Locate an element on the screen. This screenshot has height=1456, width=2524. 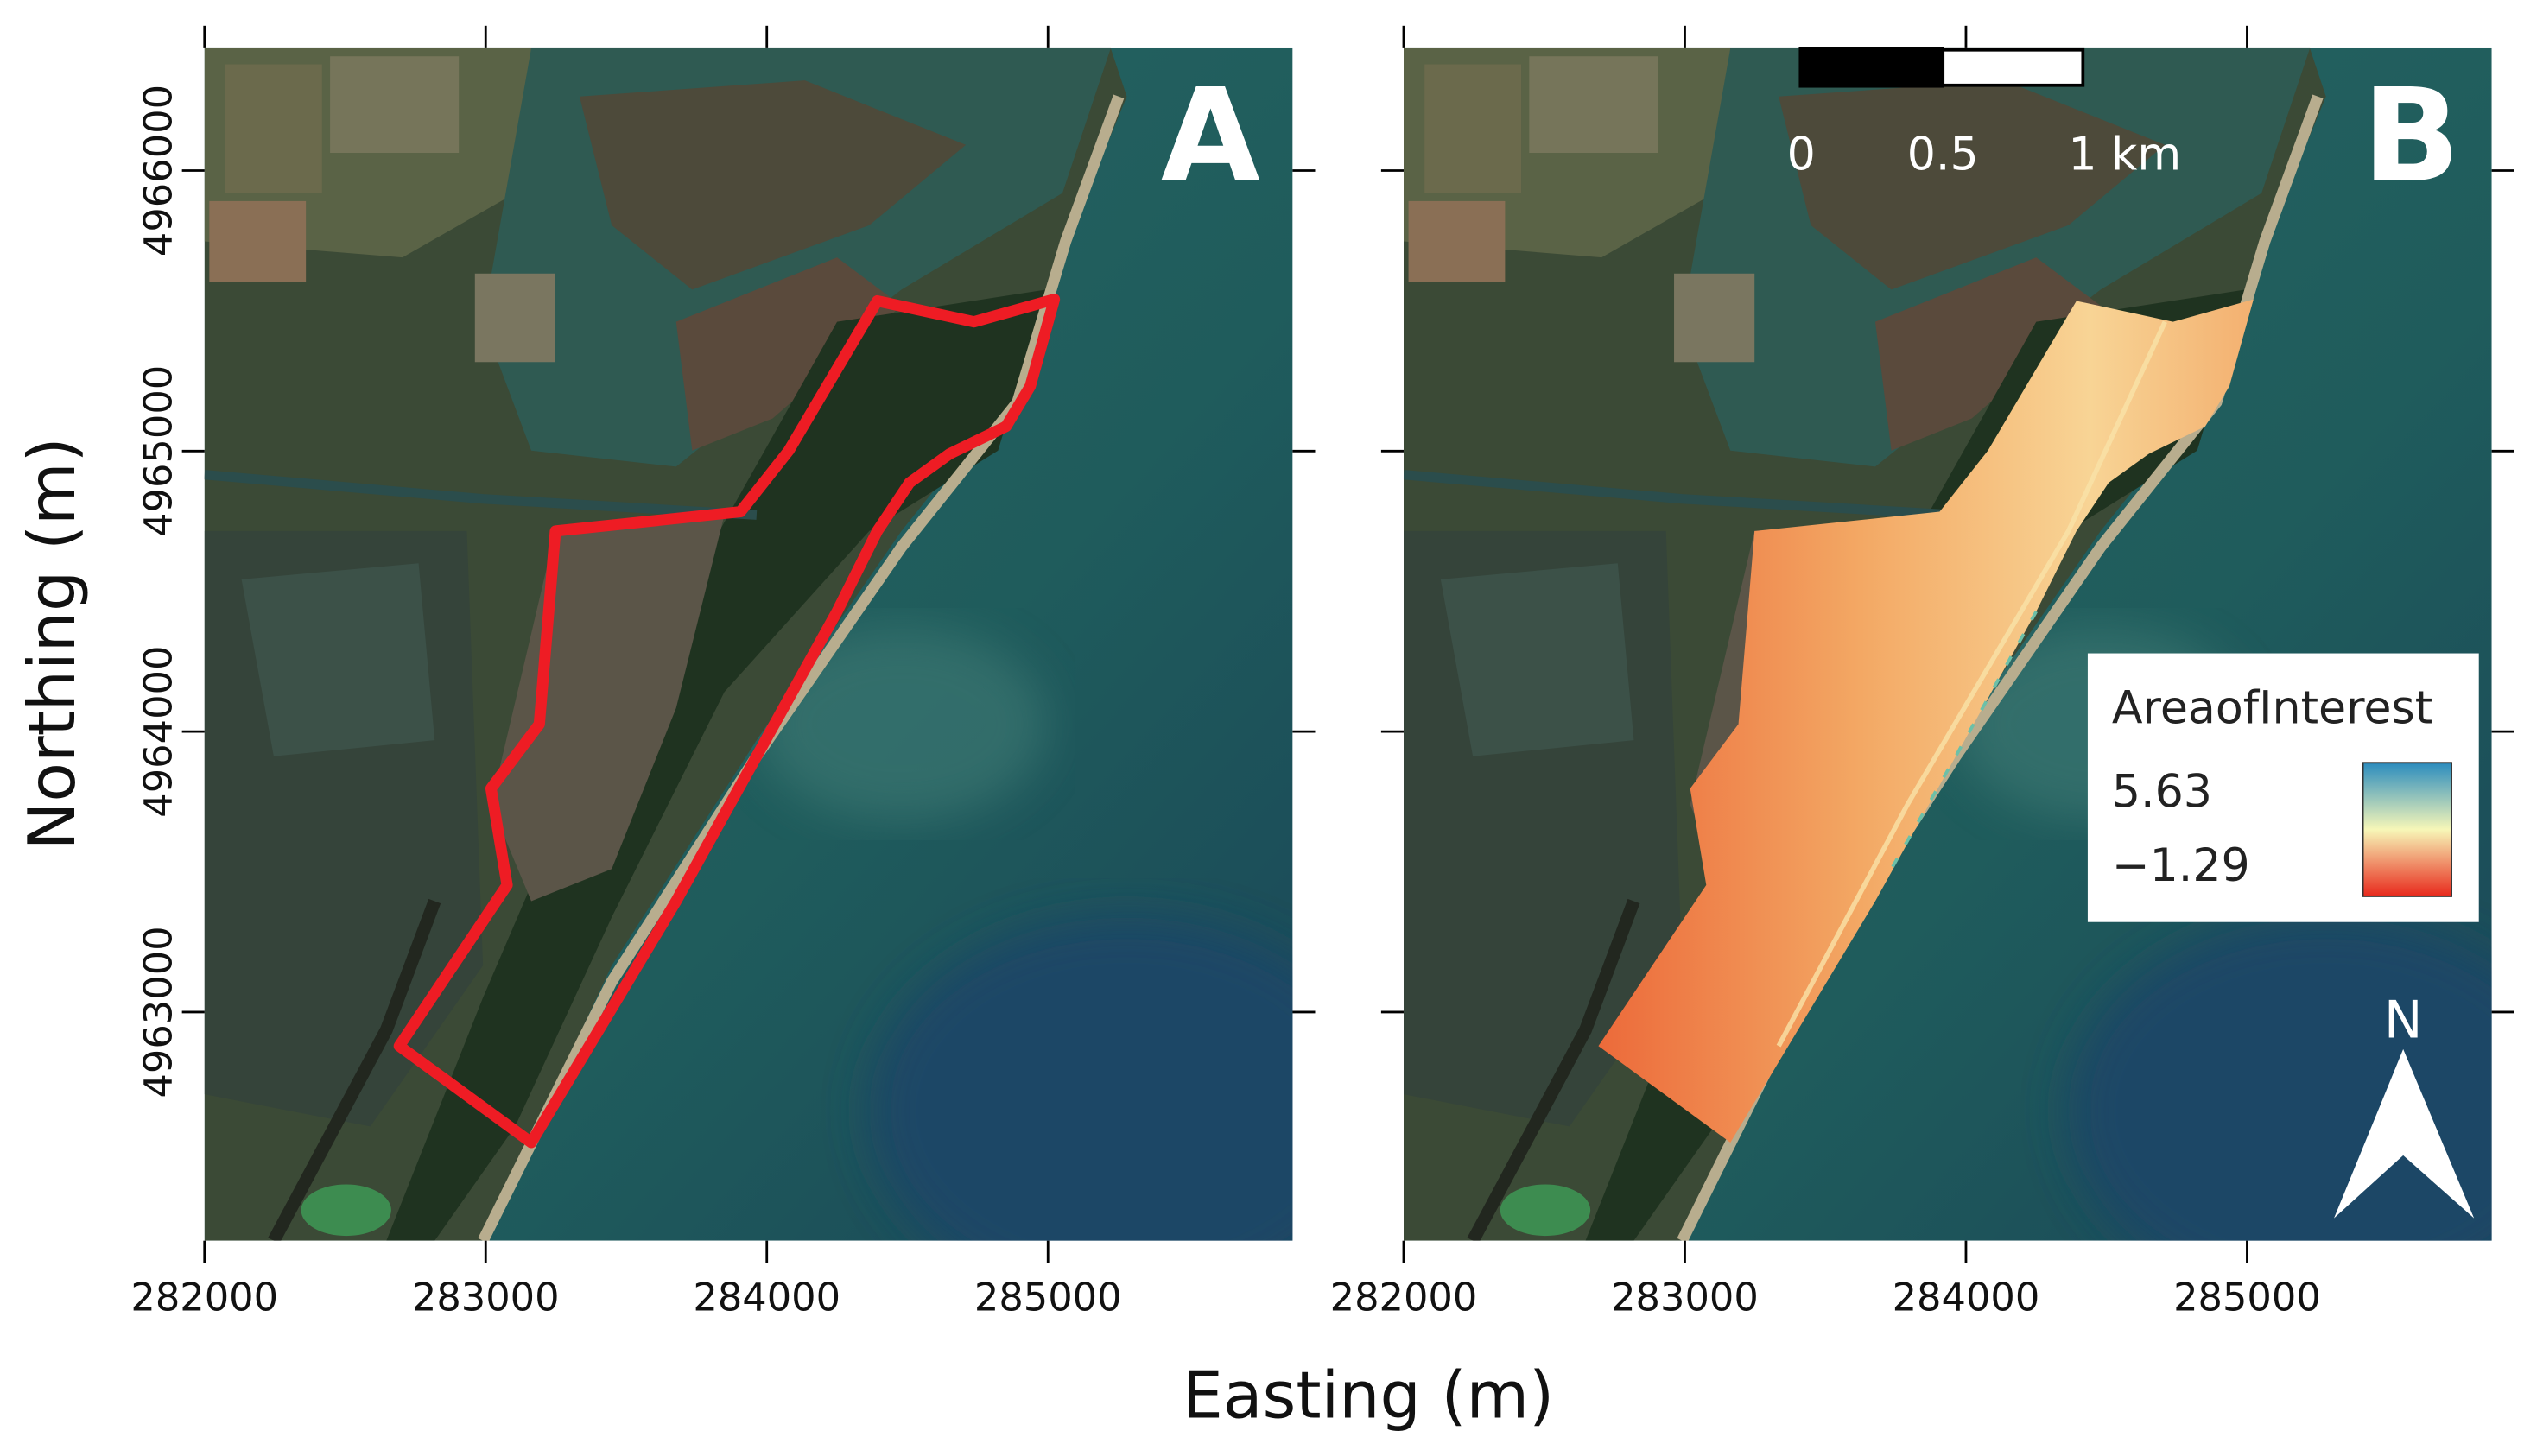
north-label: N is located at coordinates (2403, 1021).